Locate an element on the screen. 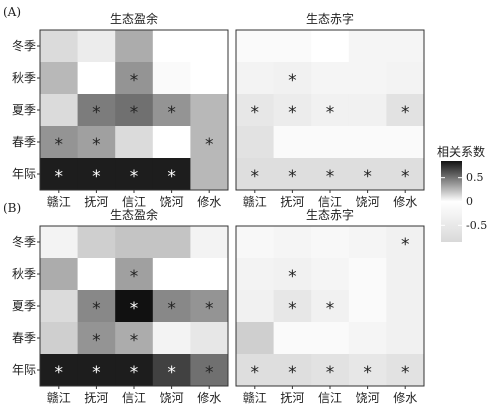  x-tick-label: 修水 is located at coordinates (405, 201).